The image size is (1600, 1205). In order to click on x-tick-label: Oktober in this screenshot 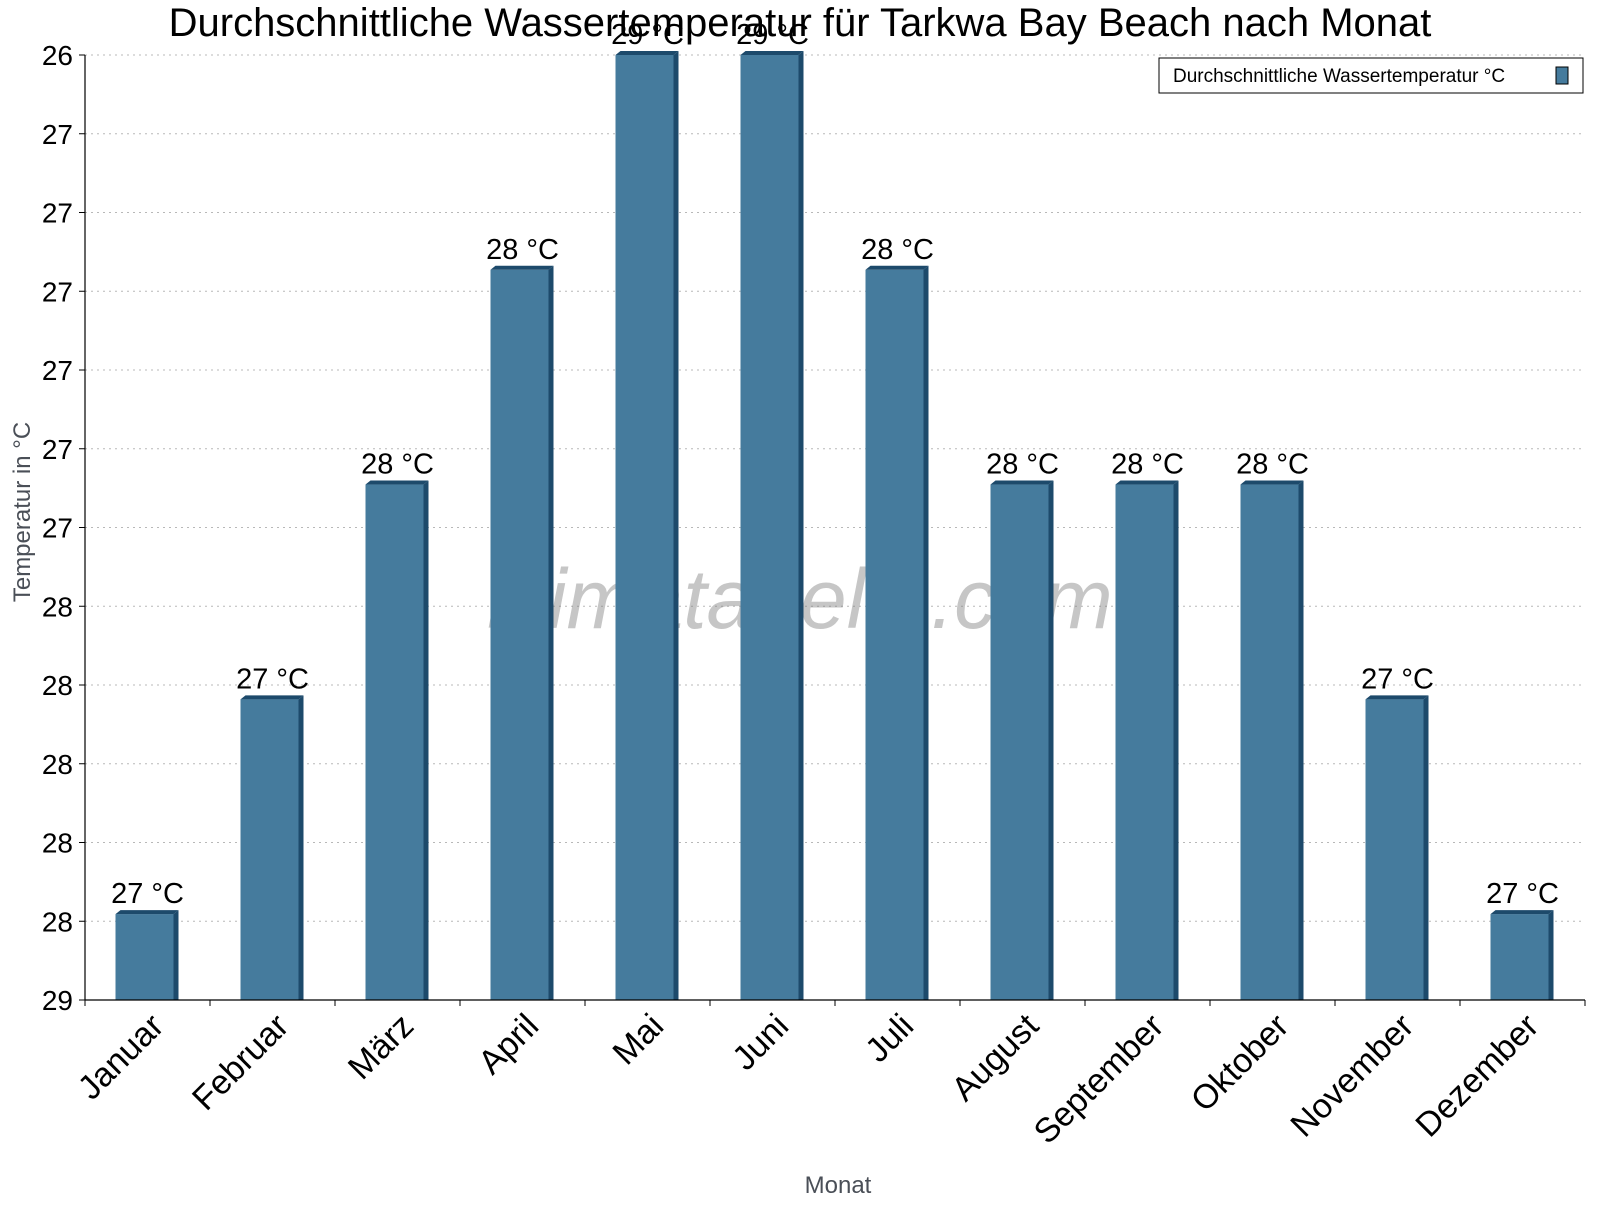, I will do `click(1240, 1063)`.